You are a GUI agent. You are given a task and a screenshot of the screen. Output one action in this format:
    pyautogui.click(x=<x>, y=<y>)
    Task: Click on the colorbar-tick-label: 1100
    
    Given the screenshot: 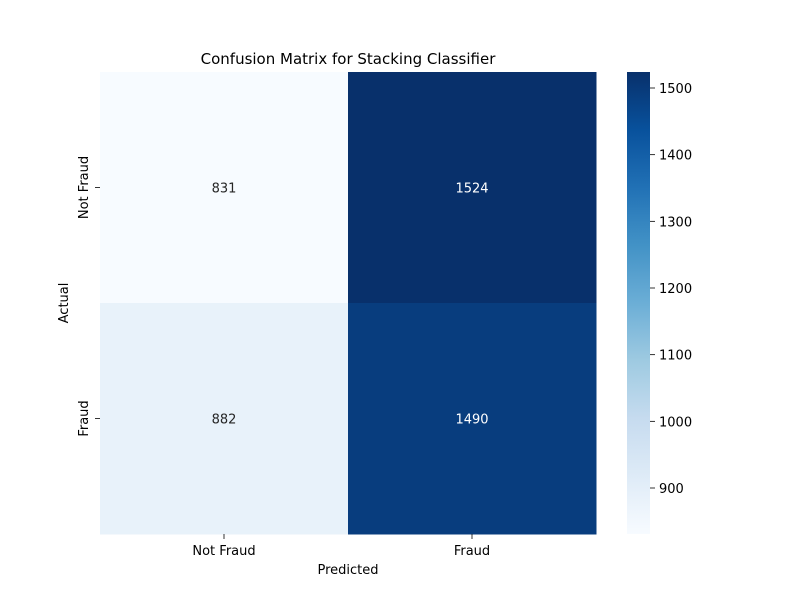 What is the action you would take?
    pyautogui.click(x=675, y=356)
    